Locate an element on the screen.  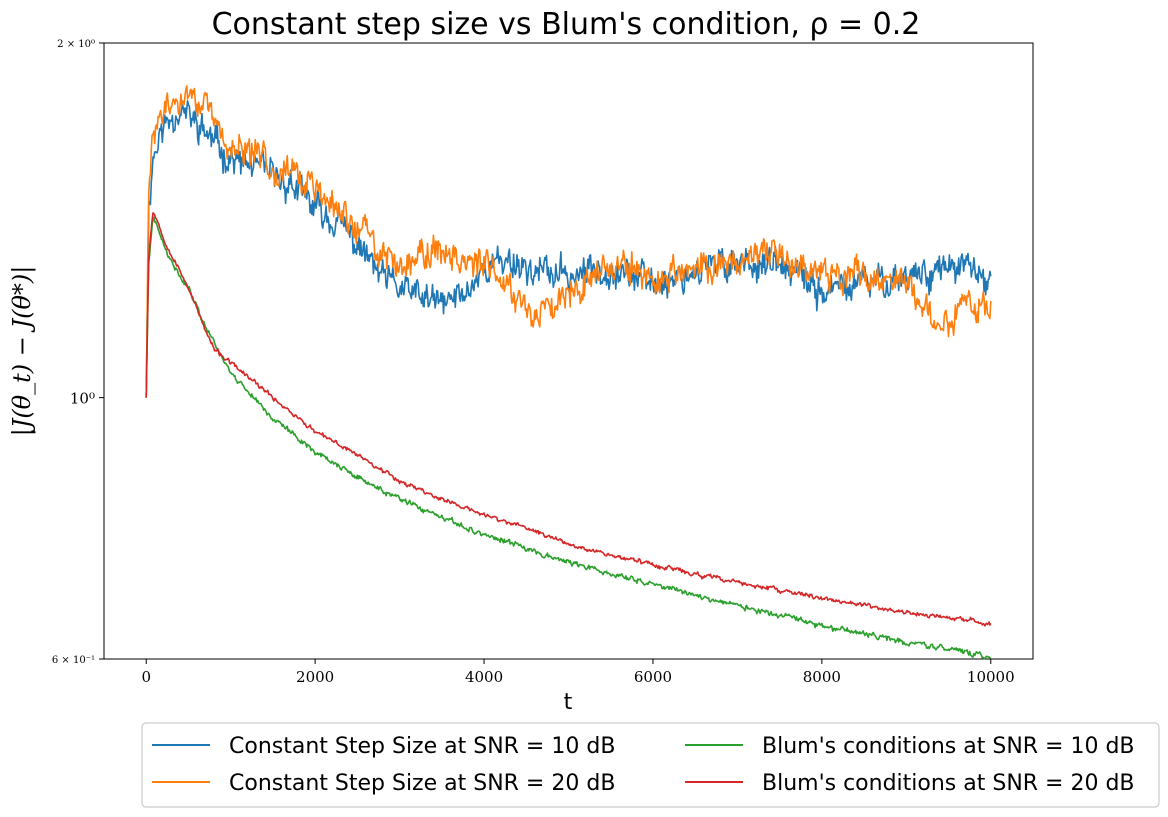
legend-label-2: Constant Step Size at SNR = 20 dB is located at coordinates (422, 783).